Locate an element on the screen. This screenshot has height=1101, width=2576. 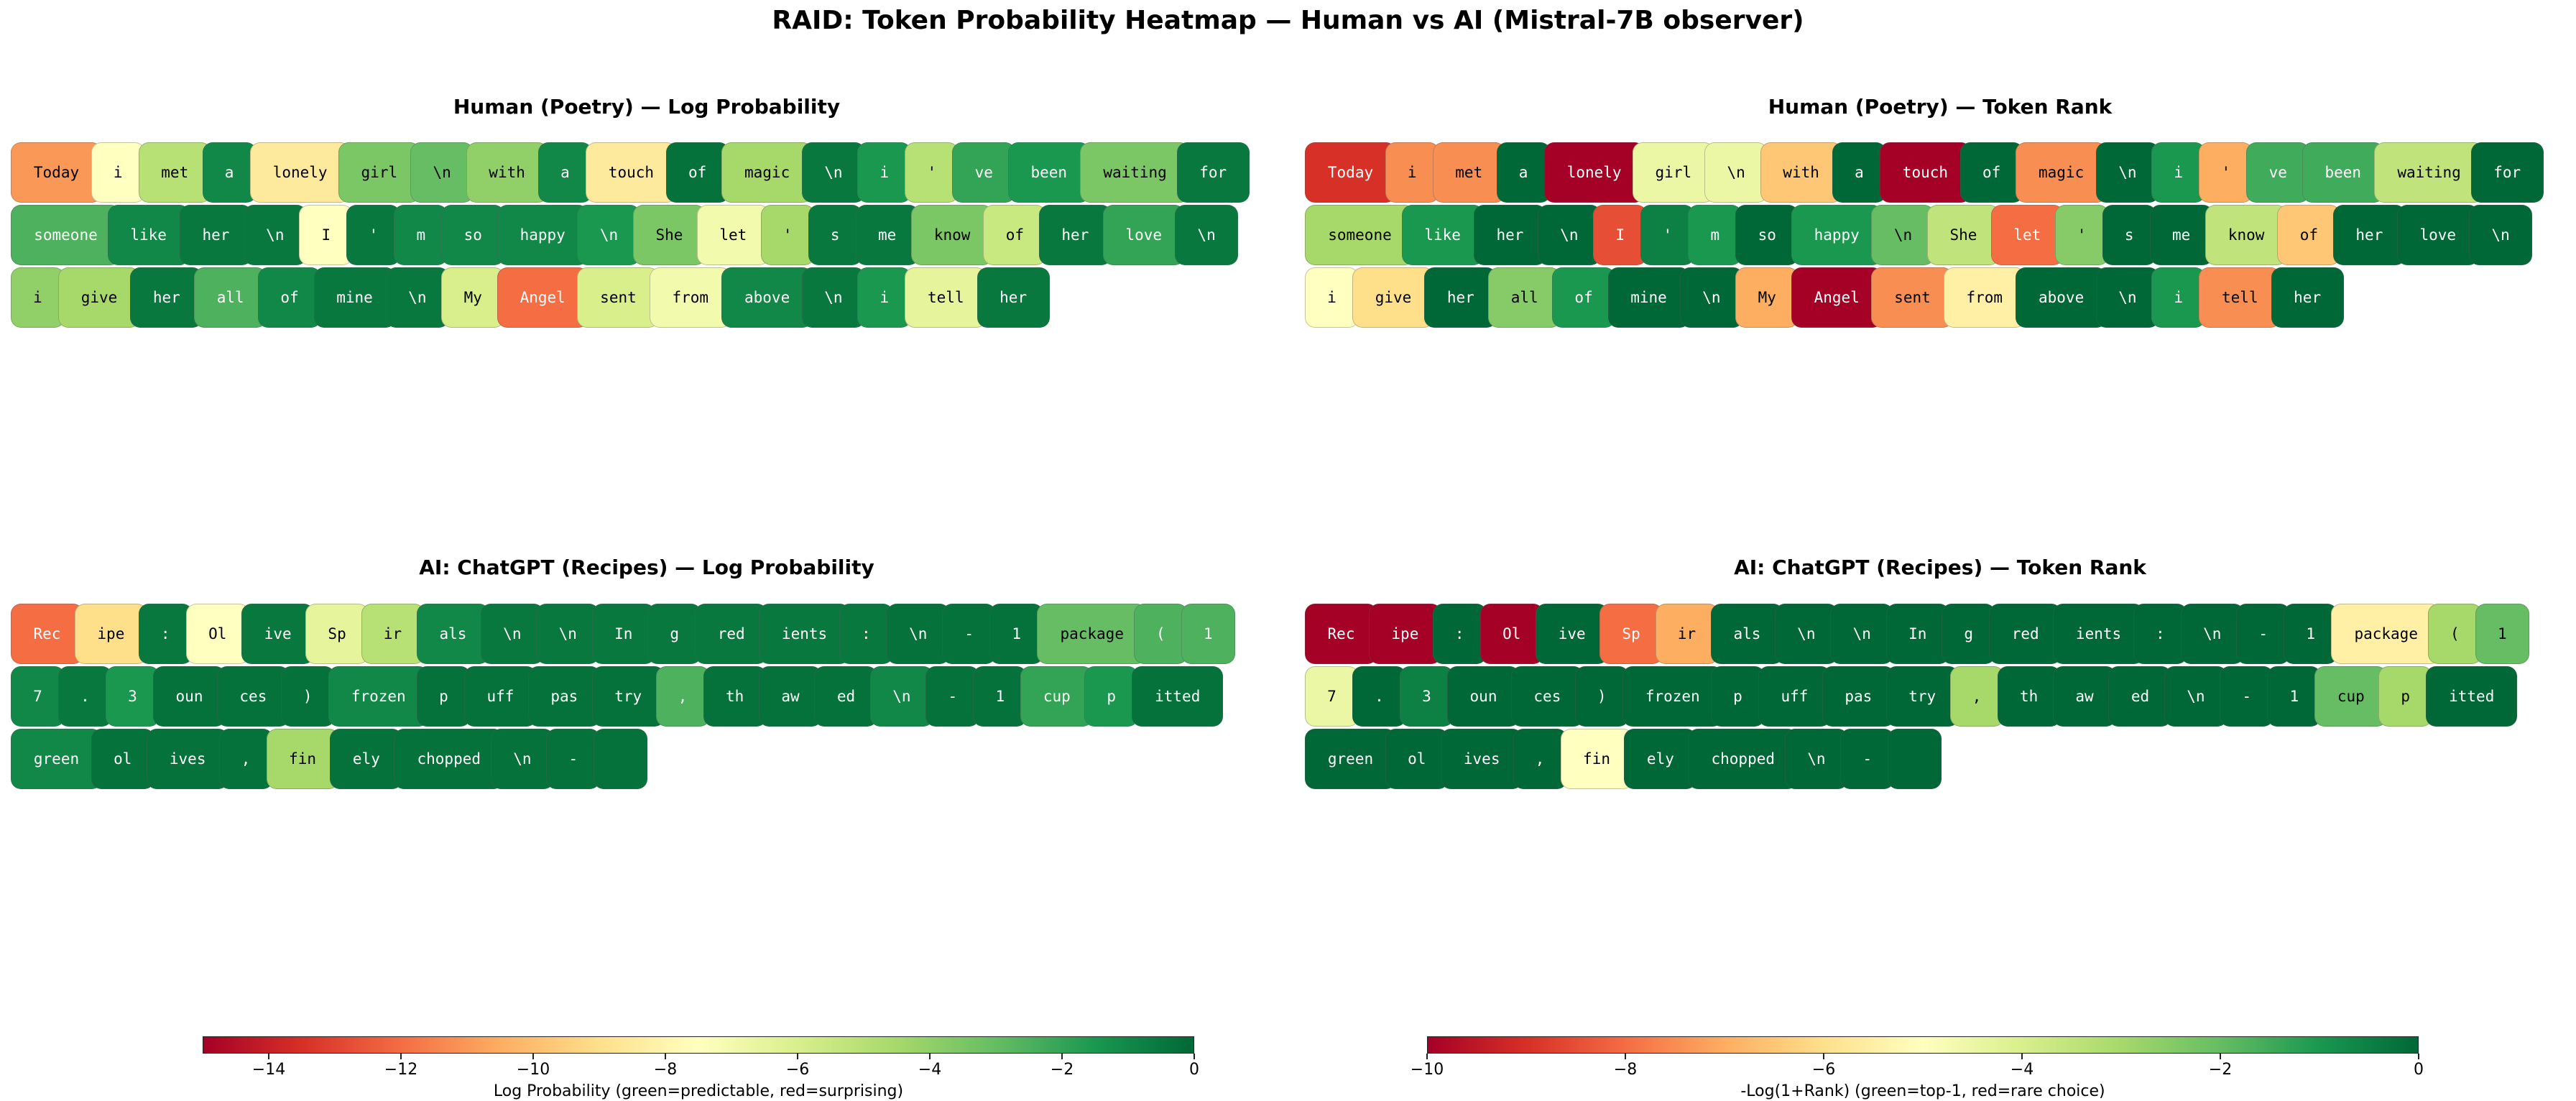
token-cell: met is located at coordinates (1468, 172).